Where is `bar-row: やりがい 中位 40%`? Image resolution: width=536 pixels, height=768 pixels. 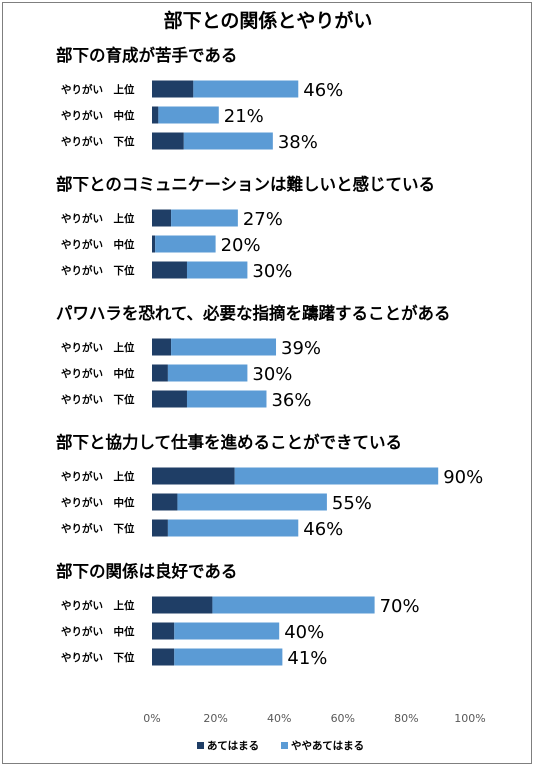 bar-row: やりがい 中位 40% is located at coordinates (192, 632).